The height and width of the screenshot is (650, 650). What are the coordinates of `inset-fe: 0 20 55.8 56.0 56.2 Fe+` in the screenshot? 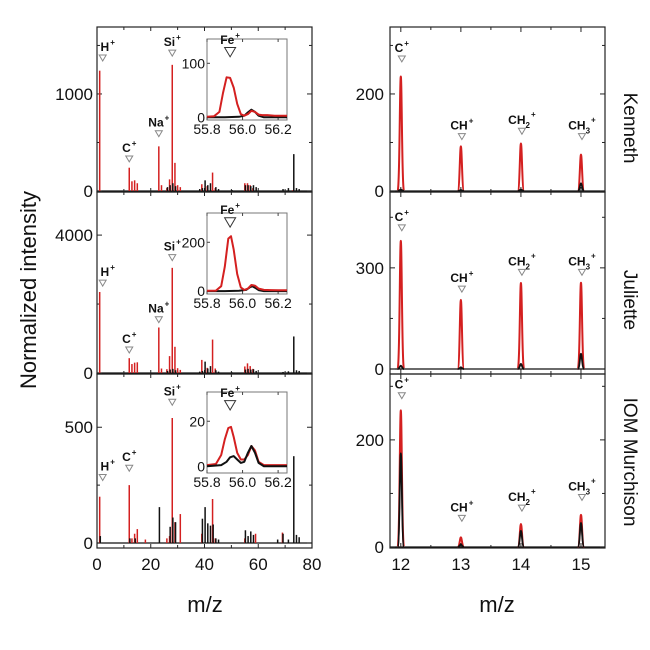 It's located at (240, 437).